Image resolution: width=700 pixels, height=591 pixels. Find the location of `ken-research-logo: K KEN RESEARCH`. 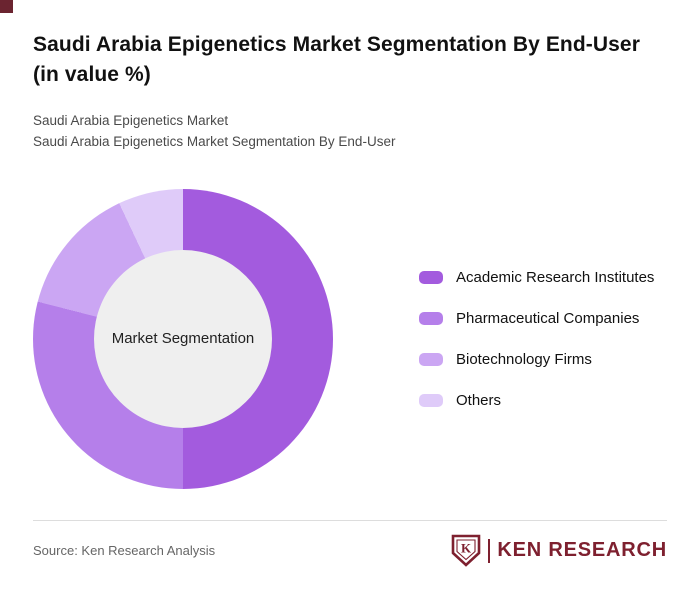

ken-research-logo: K KEN RESEARCH is located at coordinates (559, 550).